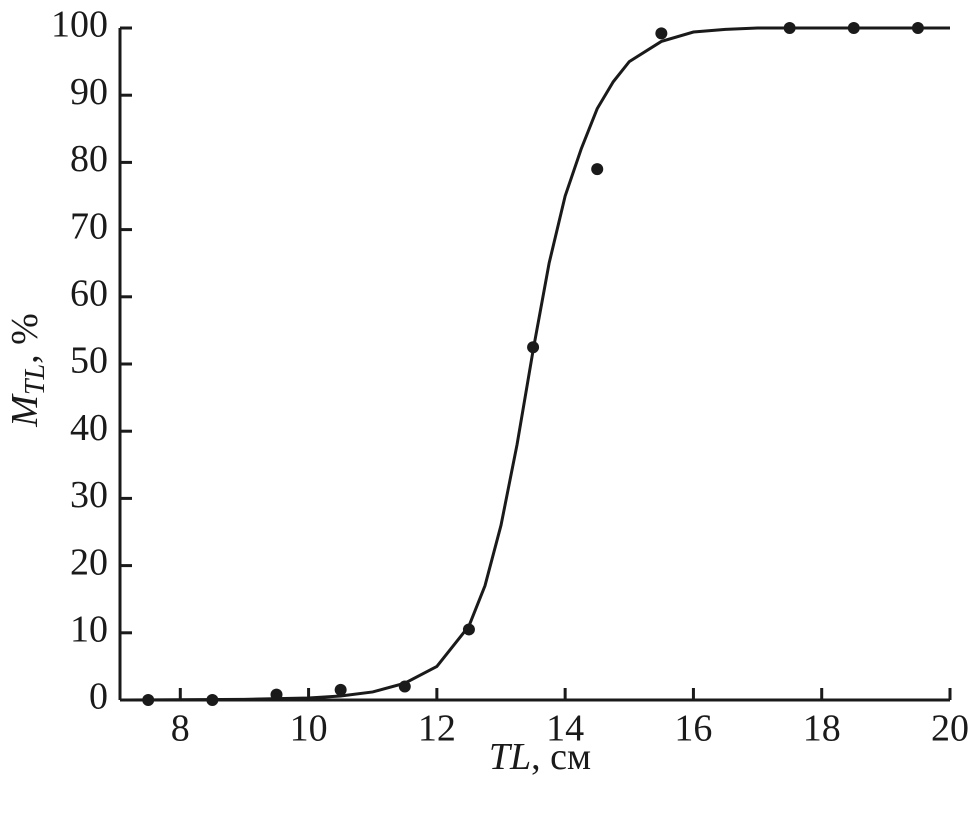  Describe the element at coordinates (98, 697) in the screenshot. I see `y-tick-label: 0` at that location.